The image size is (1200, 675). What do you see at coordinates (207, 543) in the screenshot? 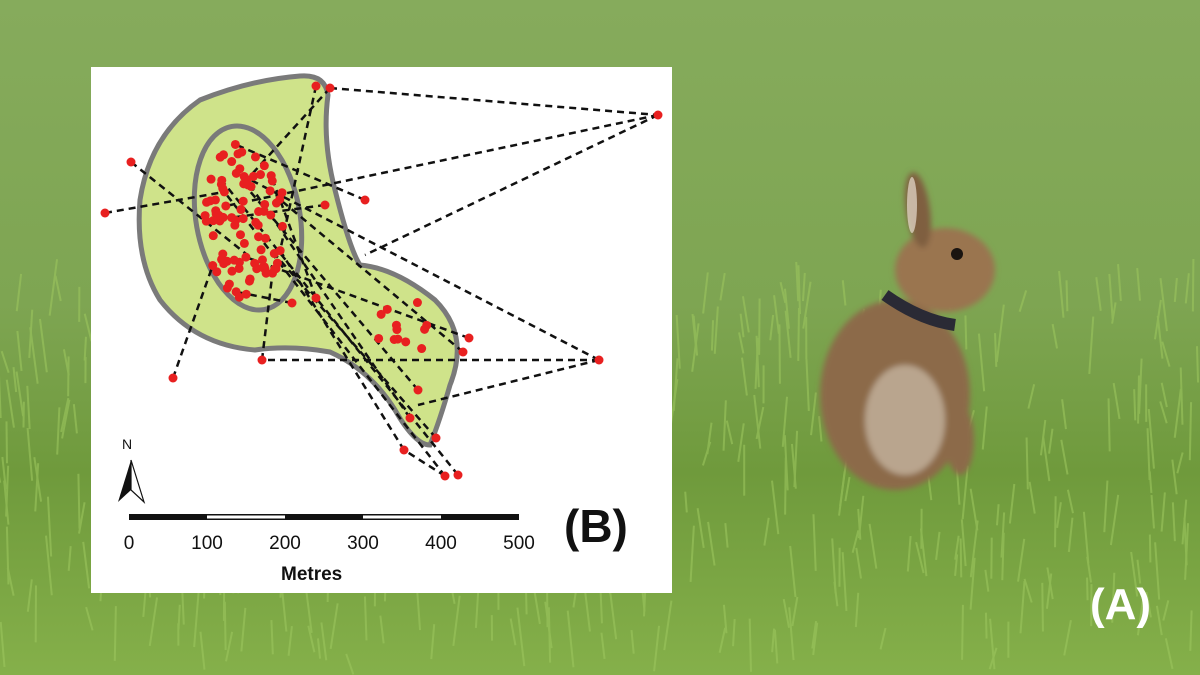
I see `scale-tick: 100` at bounding box center [207, 543].